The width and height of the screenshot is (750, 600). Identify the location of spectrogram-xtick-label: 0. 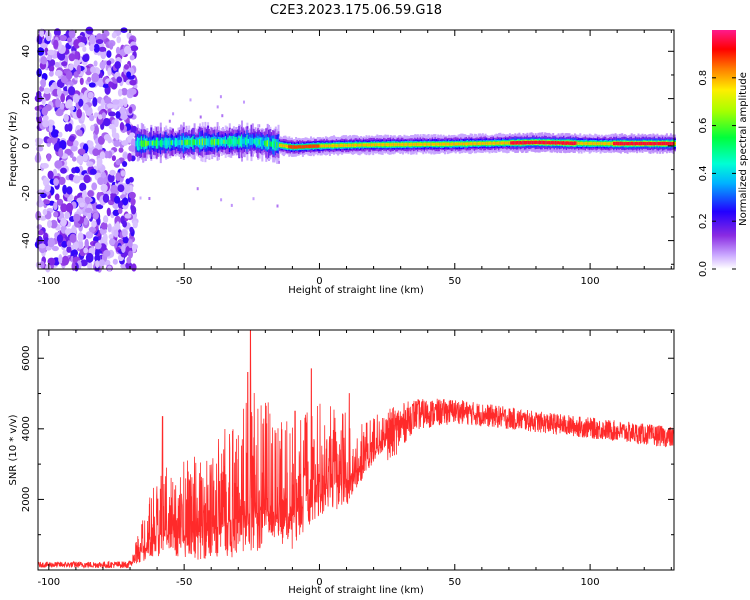
(319, 281).